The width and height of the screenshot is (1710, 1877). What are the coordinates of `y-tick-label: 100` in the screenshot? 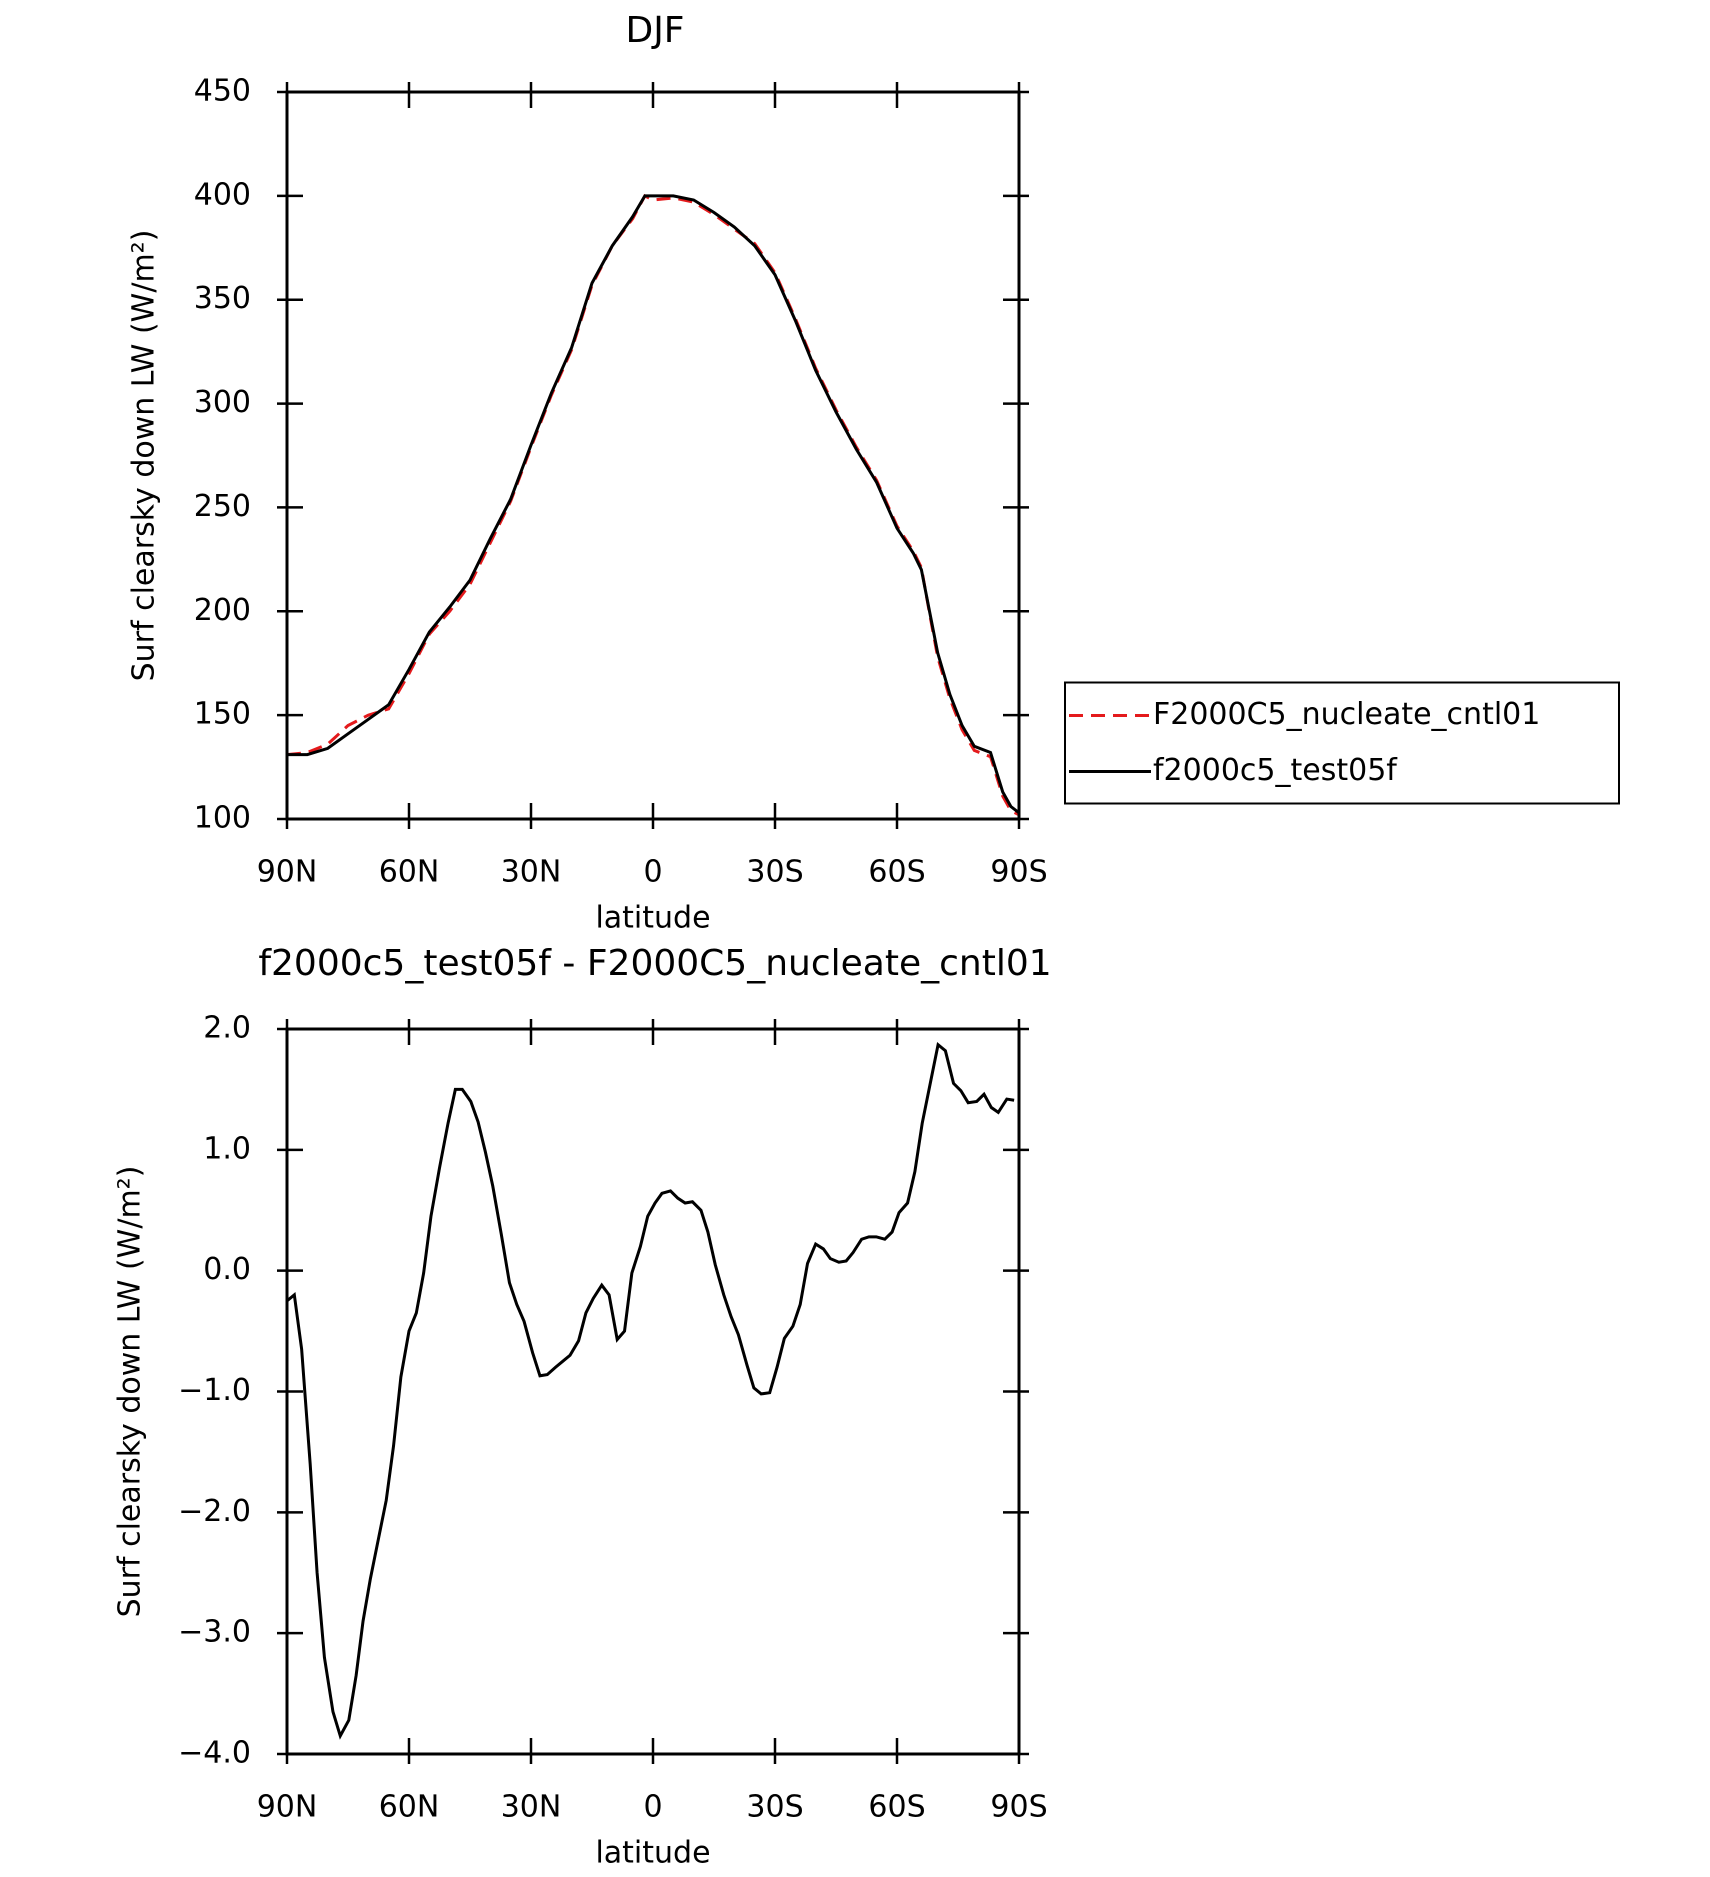 It's located at (222, 818).